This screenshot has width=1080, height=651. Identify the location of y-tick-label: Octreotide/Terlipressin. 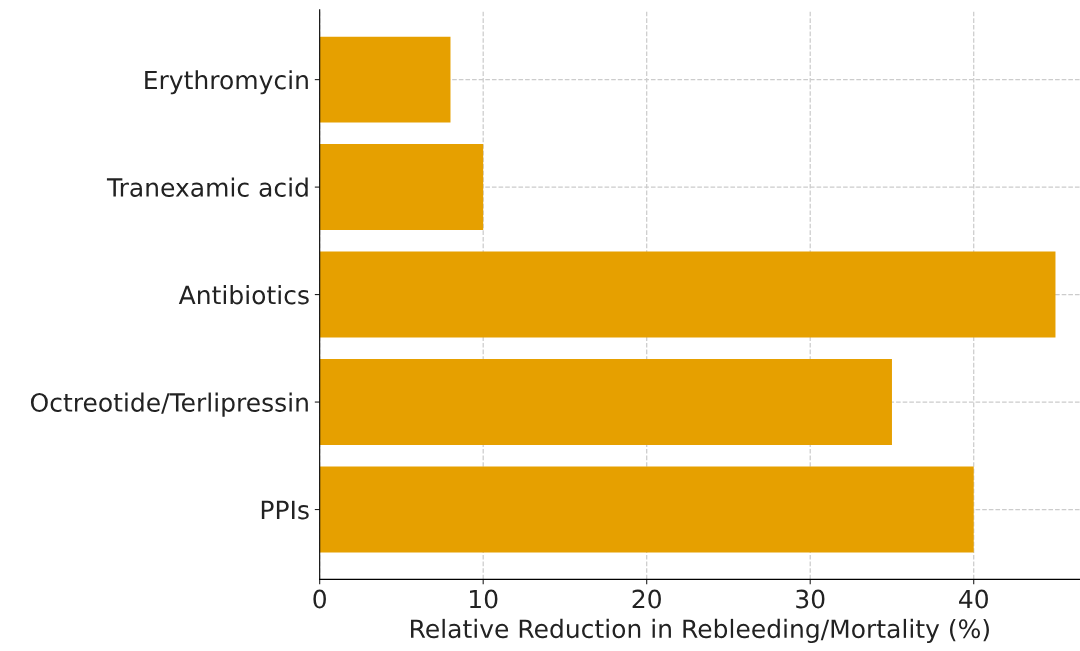
(169, 404).